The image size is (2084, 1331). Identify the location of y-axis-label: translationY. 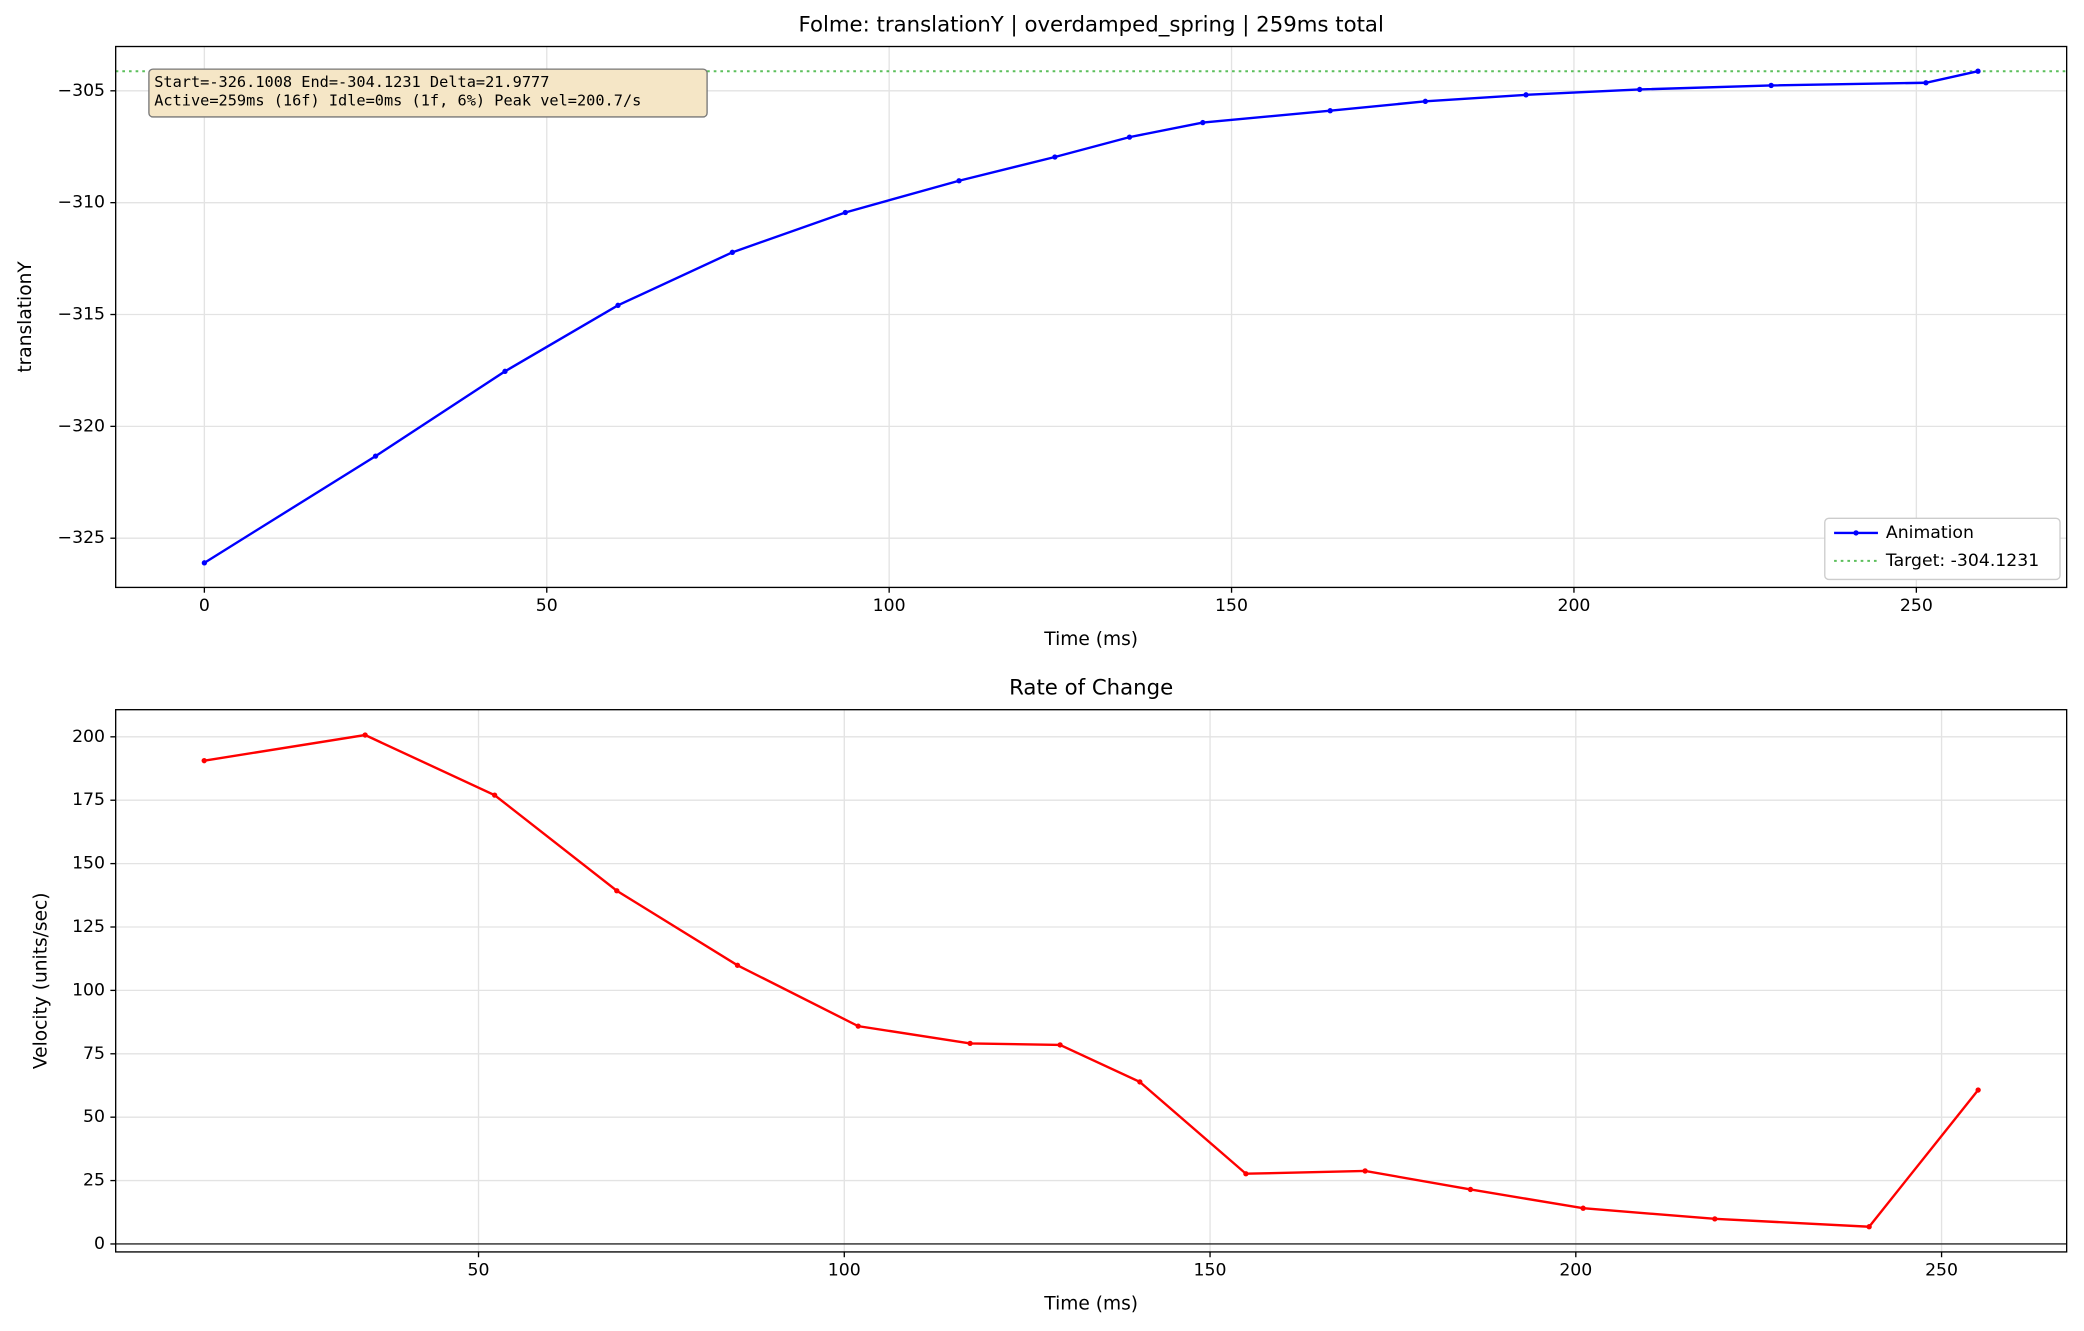
(25, 317).